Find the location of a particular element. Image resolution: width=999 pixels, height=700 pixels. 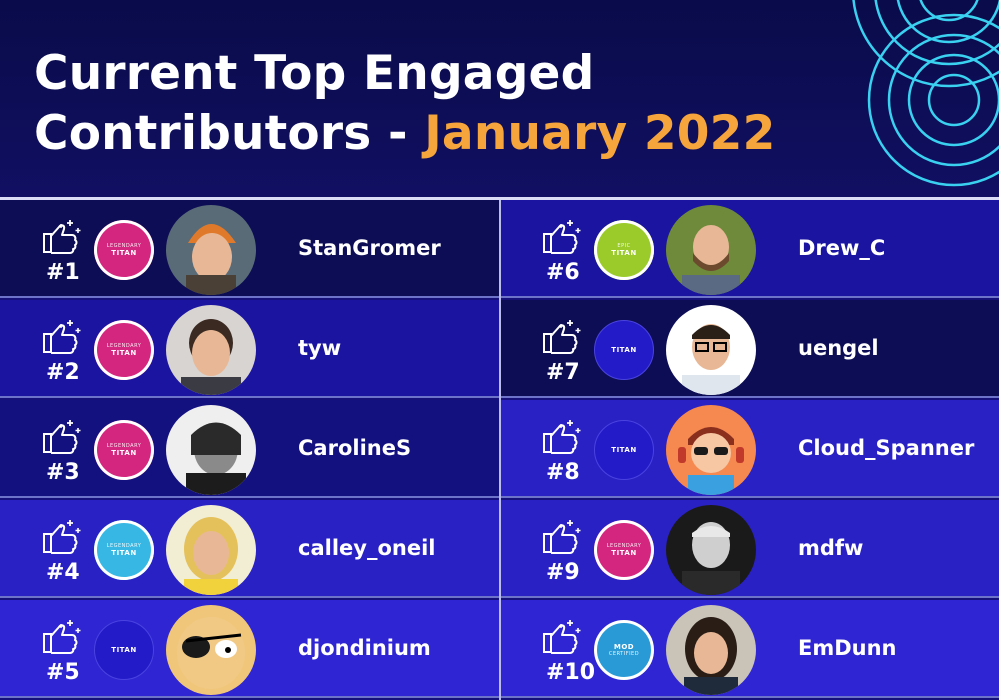

title-prefix: Contributors - is located at coordinates (229, 133).